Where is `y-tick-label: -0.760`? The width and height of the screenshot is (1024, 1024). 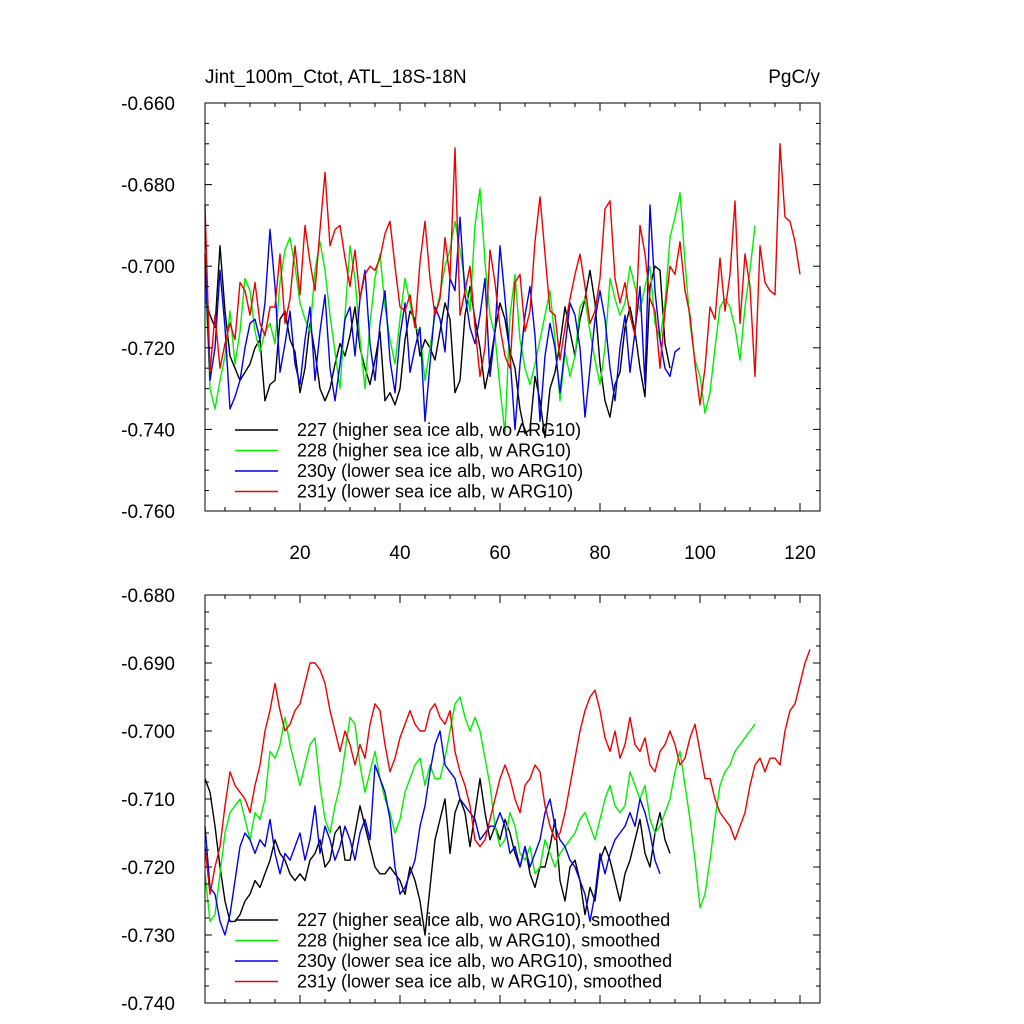
y-tick-label: -0.760 is located at coordinates (148, 512).